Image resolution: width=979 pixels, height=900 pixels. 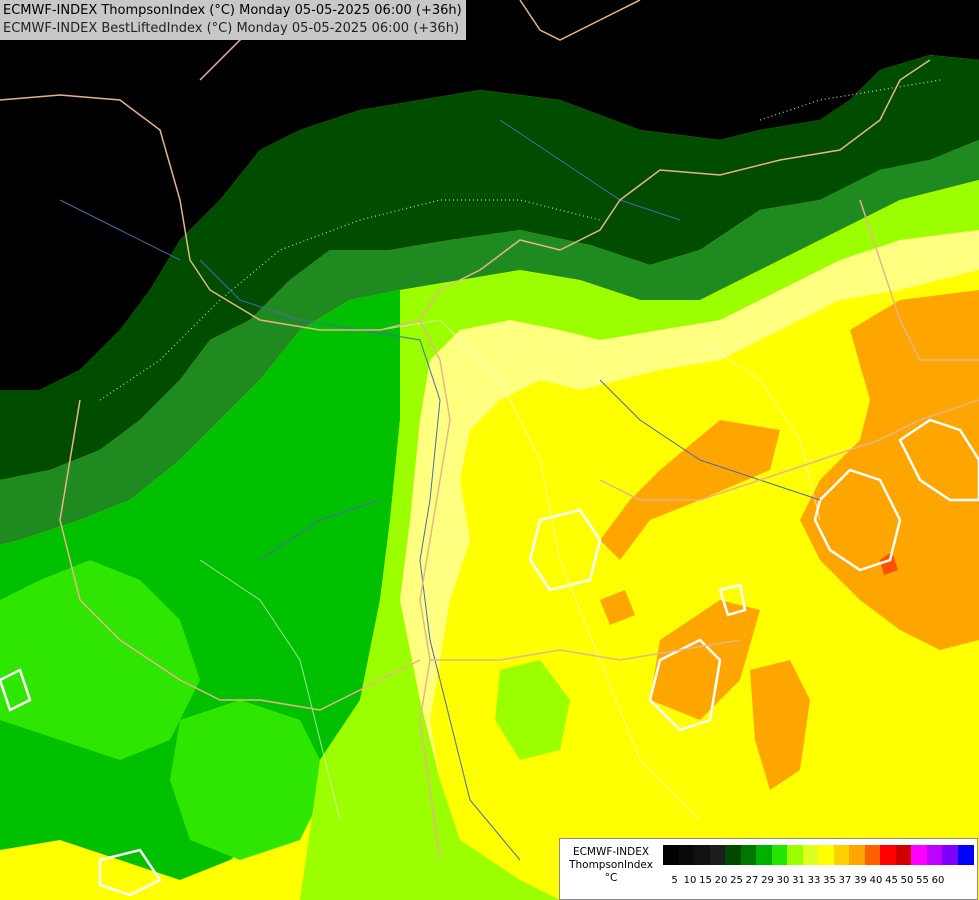 I want to click on legend-unit: °C, so click(x=611, y=878).